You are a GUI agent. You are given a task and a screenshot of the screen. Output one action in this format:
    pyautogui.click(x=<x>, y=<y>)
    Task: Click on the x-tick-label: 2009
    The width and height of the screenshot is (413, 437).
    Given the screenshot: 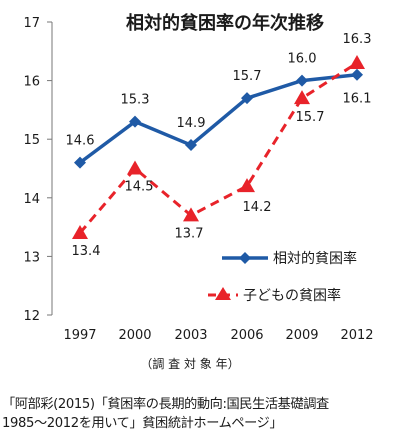 What is the action you would take?
    pyautogui.click(x=301, y=335)
    